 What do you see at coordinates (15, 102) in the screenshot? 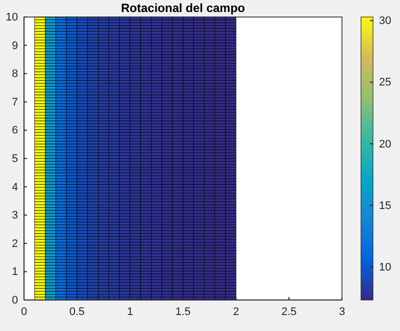
I see `y-tick-label: 7` at bounding box center [15, 102].